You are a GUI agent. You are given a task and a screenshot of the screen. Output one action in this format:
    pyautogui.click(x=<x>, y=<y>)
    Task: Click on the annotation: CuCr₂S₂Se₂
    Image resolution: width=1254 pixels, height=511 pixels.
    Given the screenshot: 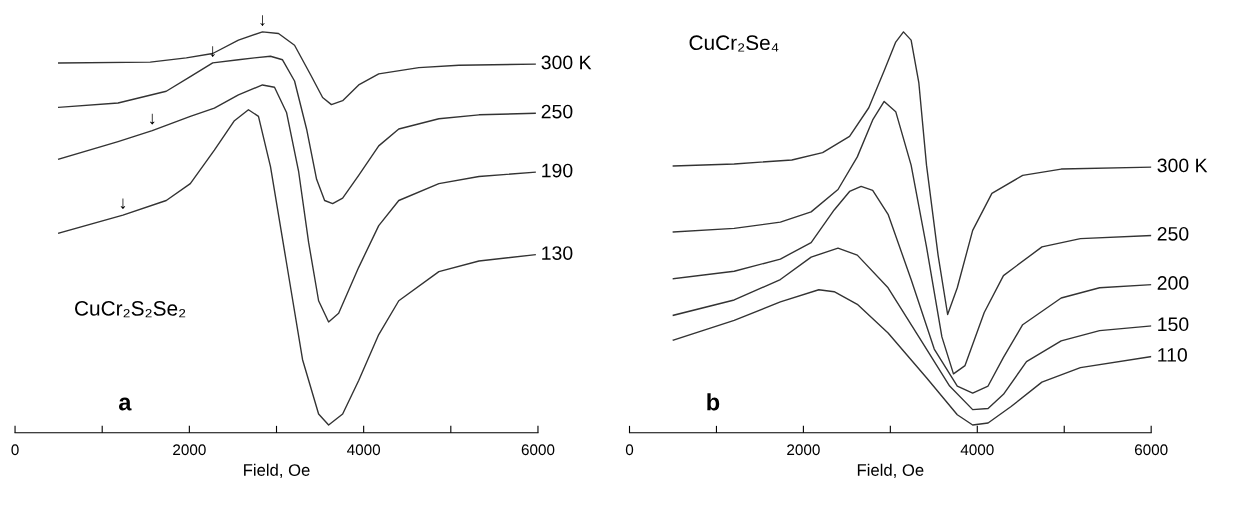 What is the action you would take?
    pyautogui.click(x=130, y=309)
    